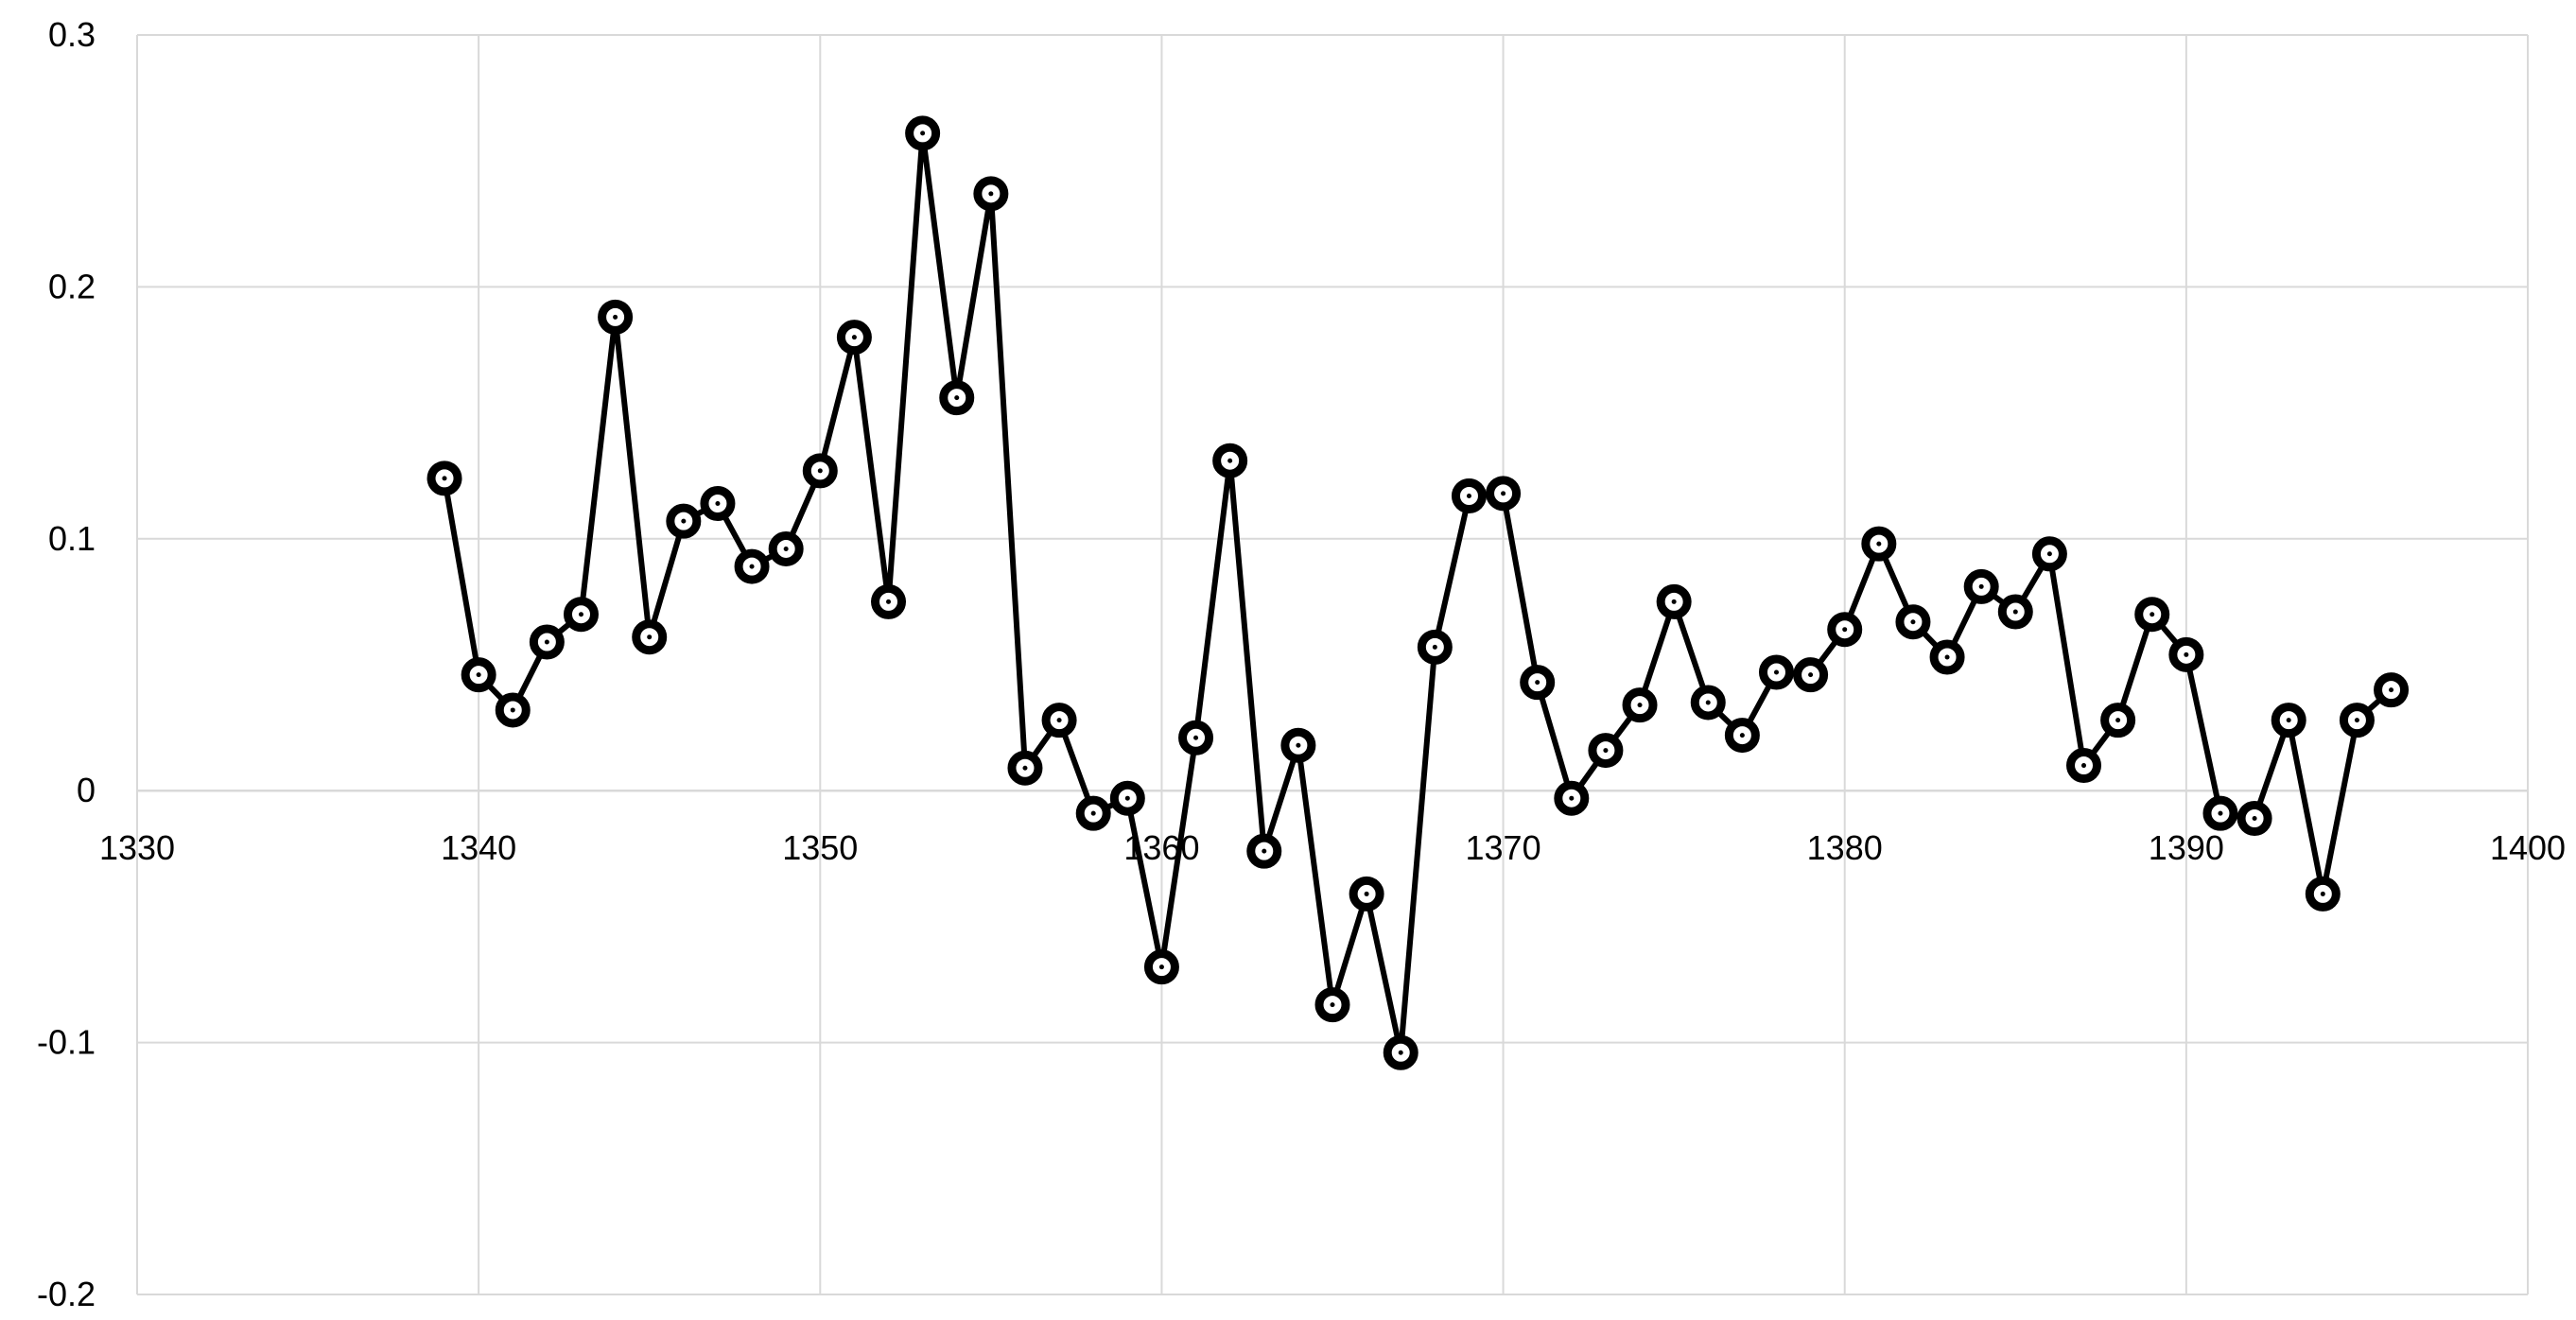 Image resolution: width=2576 pixels, height=1320 pixels. What do you see at coordinates (478, 848) in the screenshot?
I see `x-tick-label: 1340` at bounding box center [478, 848].